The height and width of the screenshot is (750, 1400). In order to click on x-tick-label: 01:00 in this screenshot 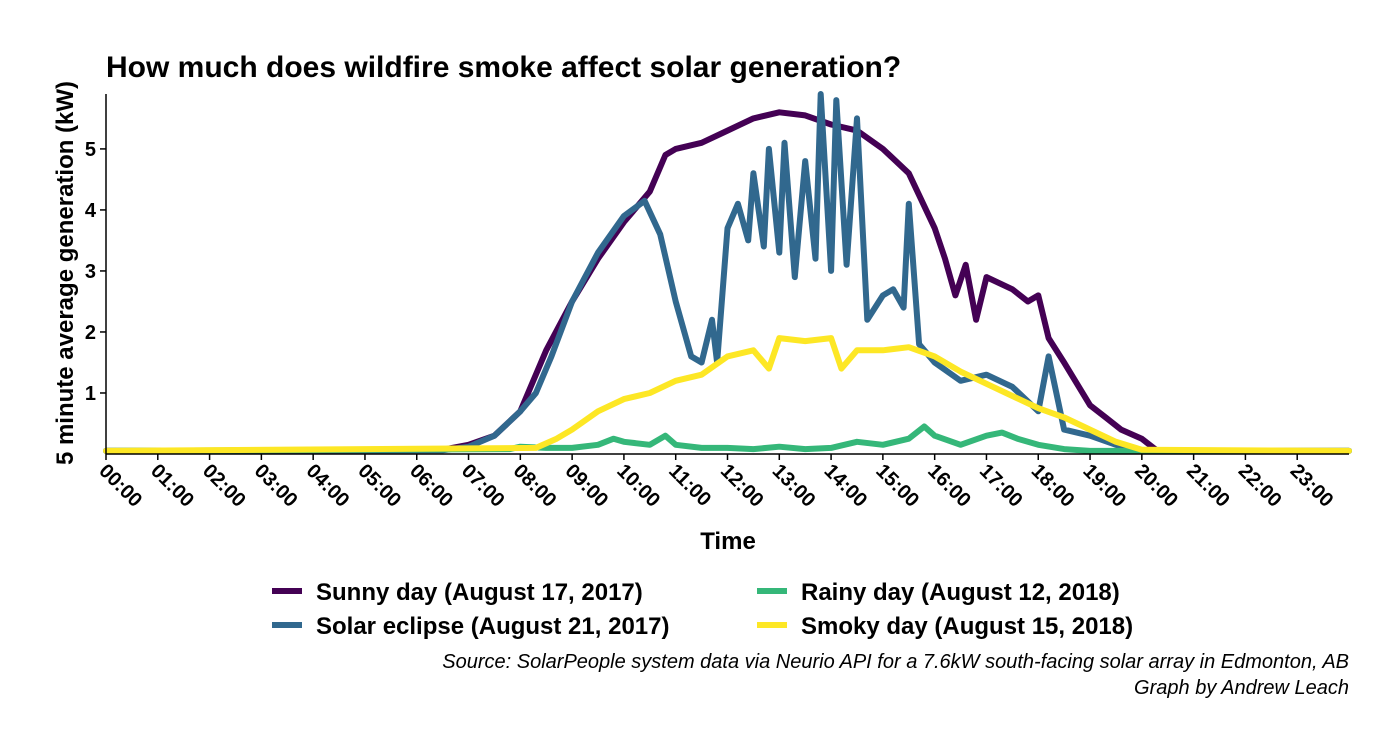, I will do `click(172, 486)`.